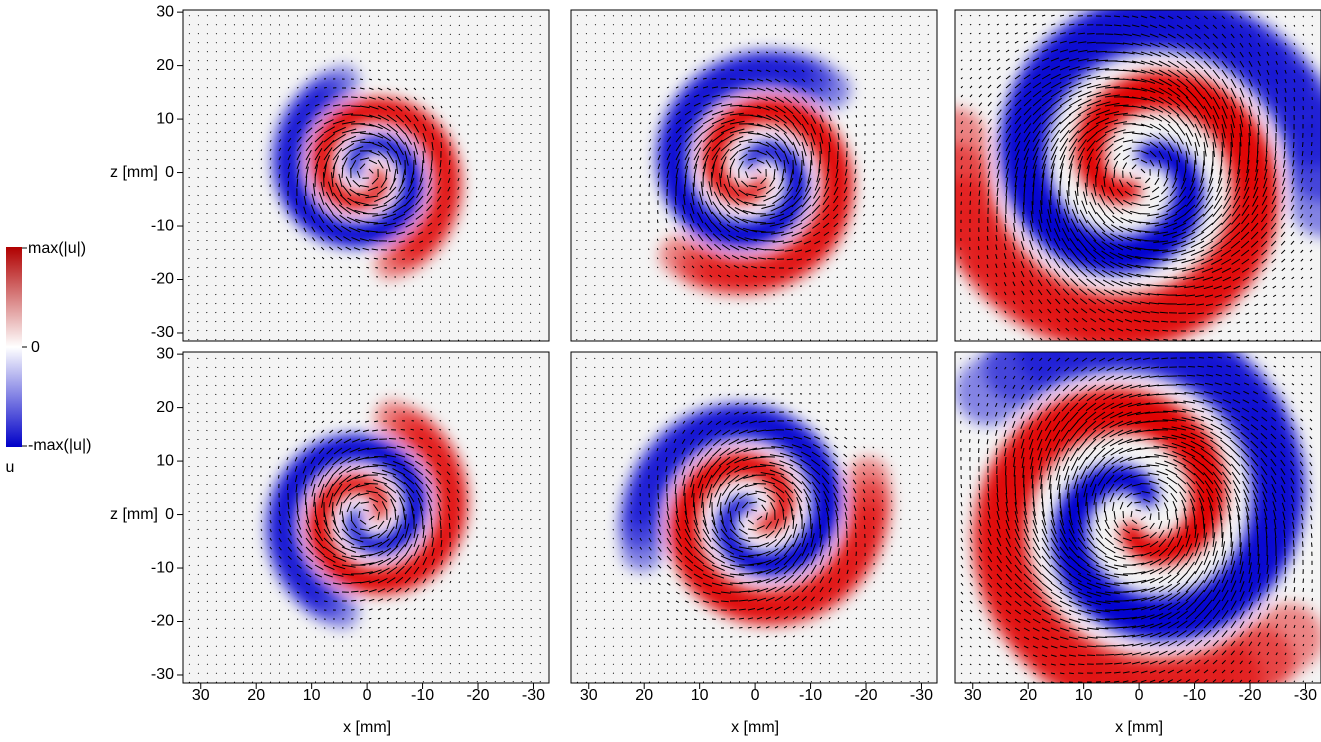 Image resolution: width=1321 pixels, height=742 pixels. What do you see at coordinates (49, 358) in the screenshot?
I see `colorbar: max(|u|) 0 -max(|u|) u` at bounding box center [49, 358].